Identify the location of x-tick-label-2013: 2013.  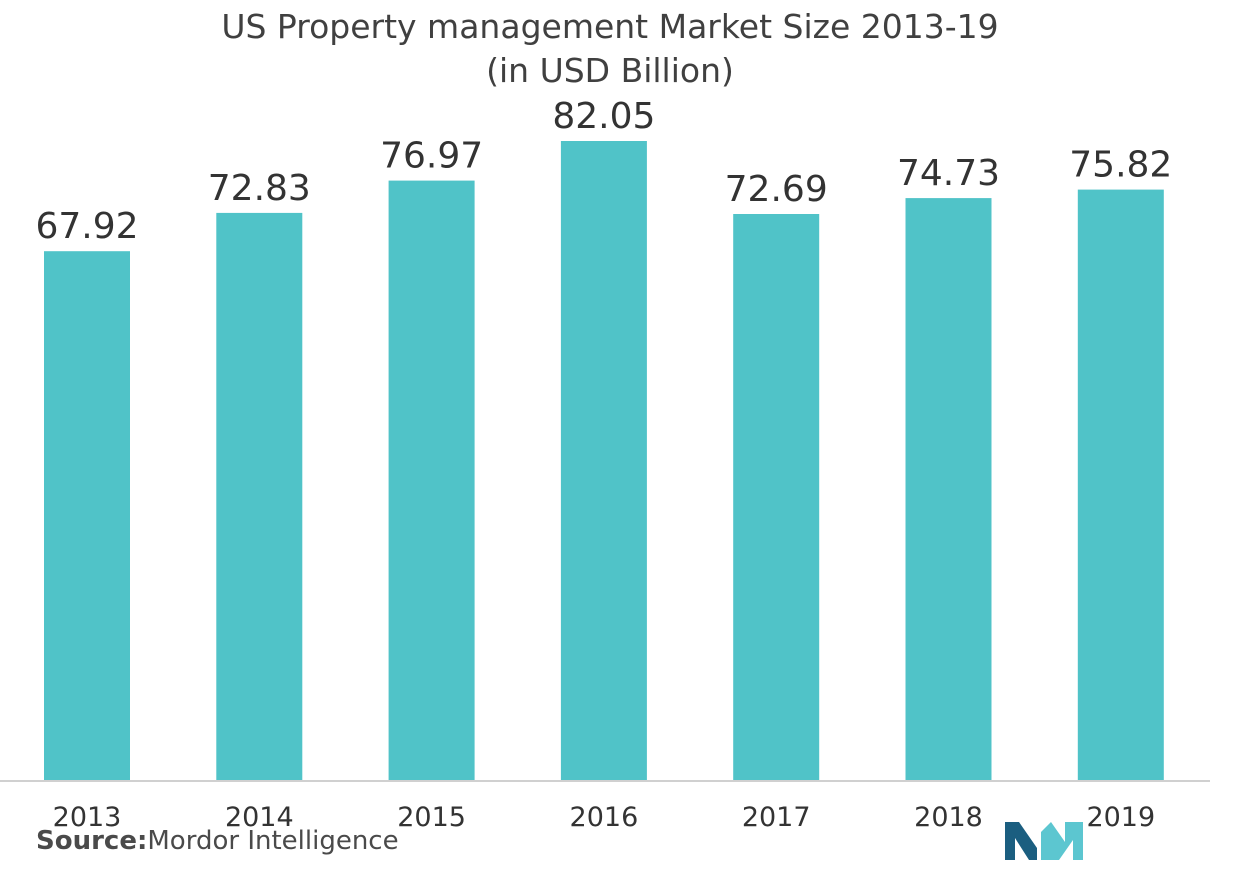
(87, 817).